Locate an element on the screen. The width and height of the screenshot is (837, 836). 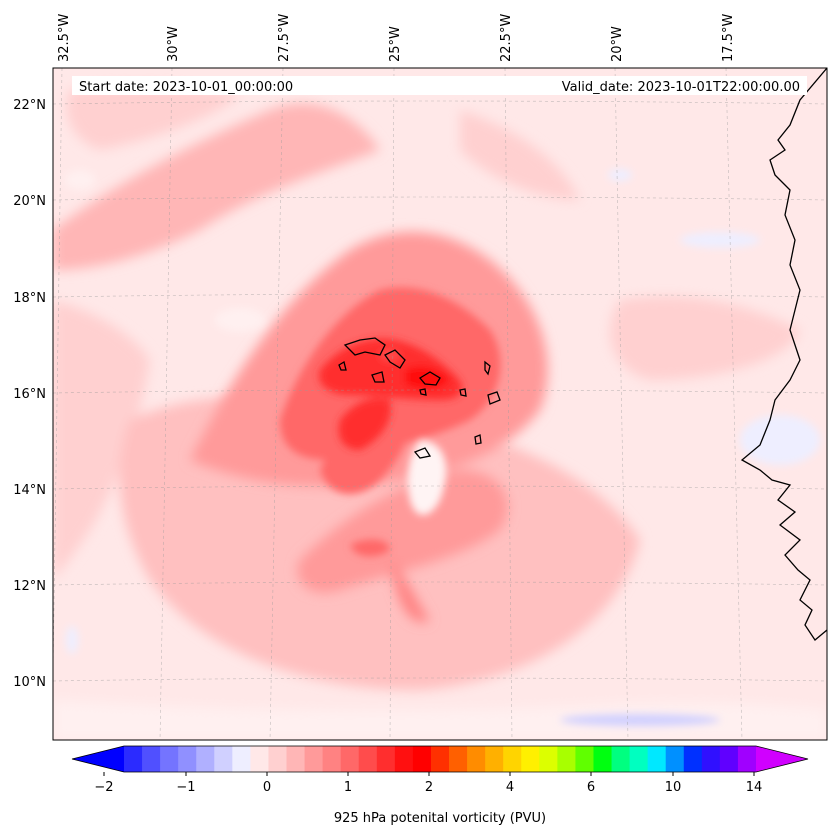
lon-label: 22.5°W is located at coordinates (506, 38).